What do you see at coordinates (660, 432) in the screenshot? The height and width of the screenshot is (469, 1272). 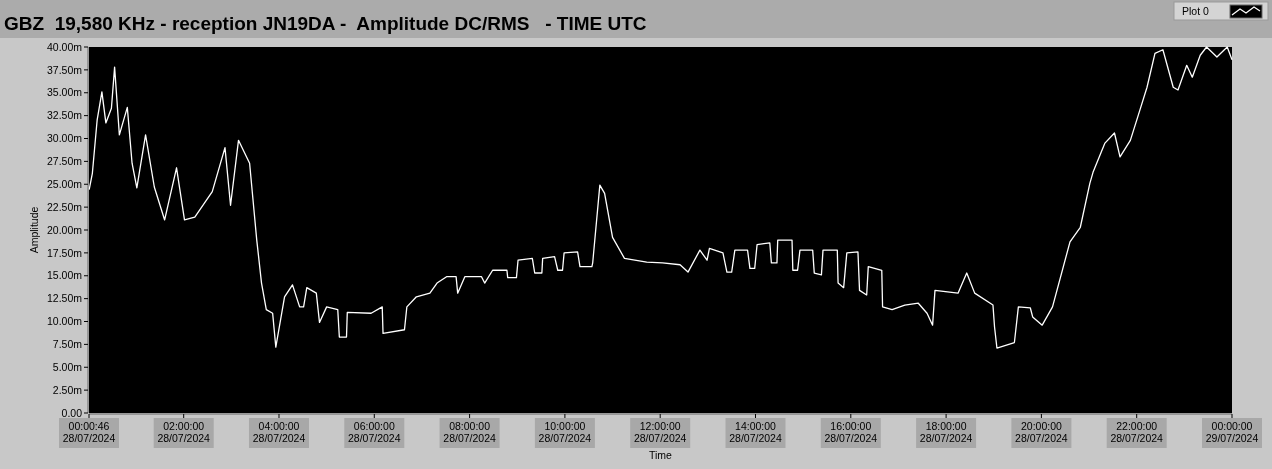 I see `x-tick-label: 12:00:00 28/07/2024` at bounding box center [660, 432].